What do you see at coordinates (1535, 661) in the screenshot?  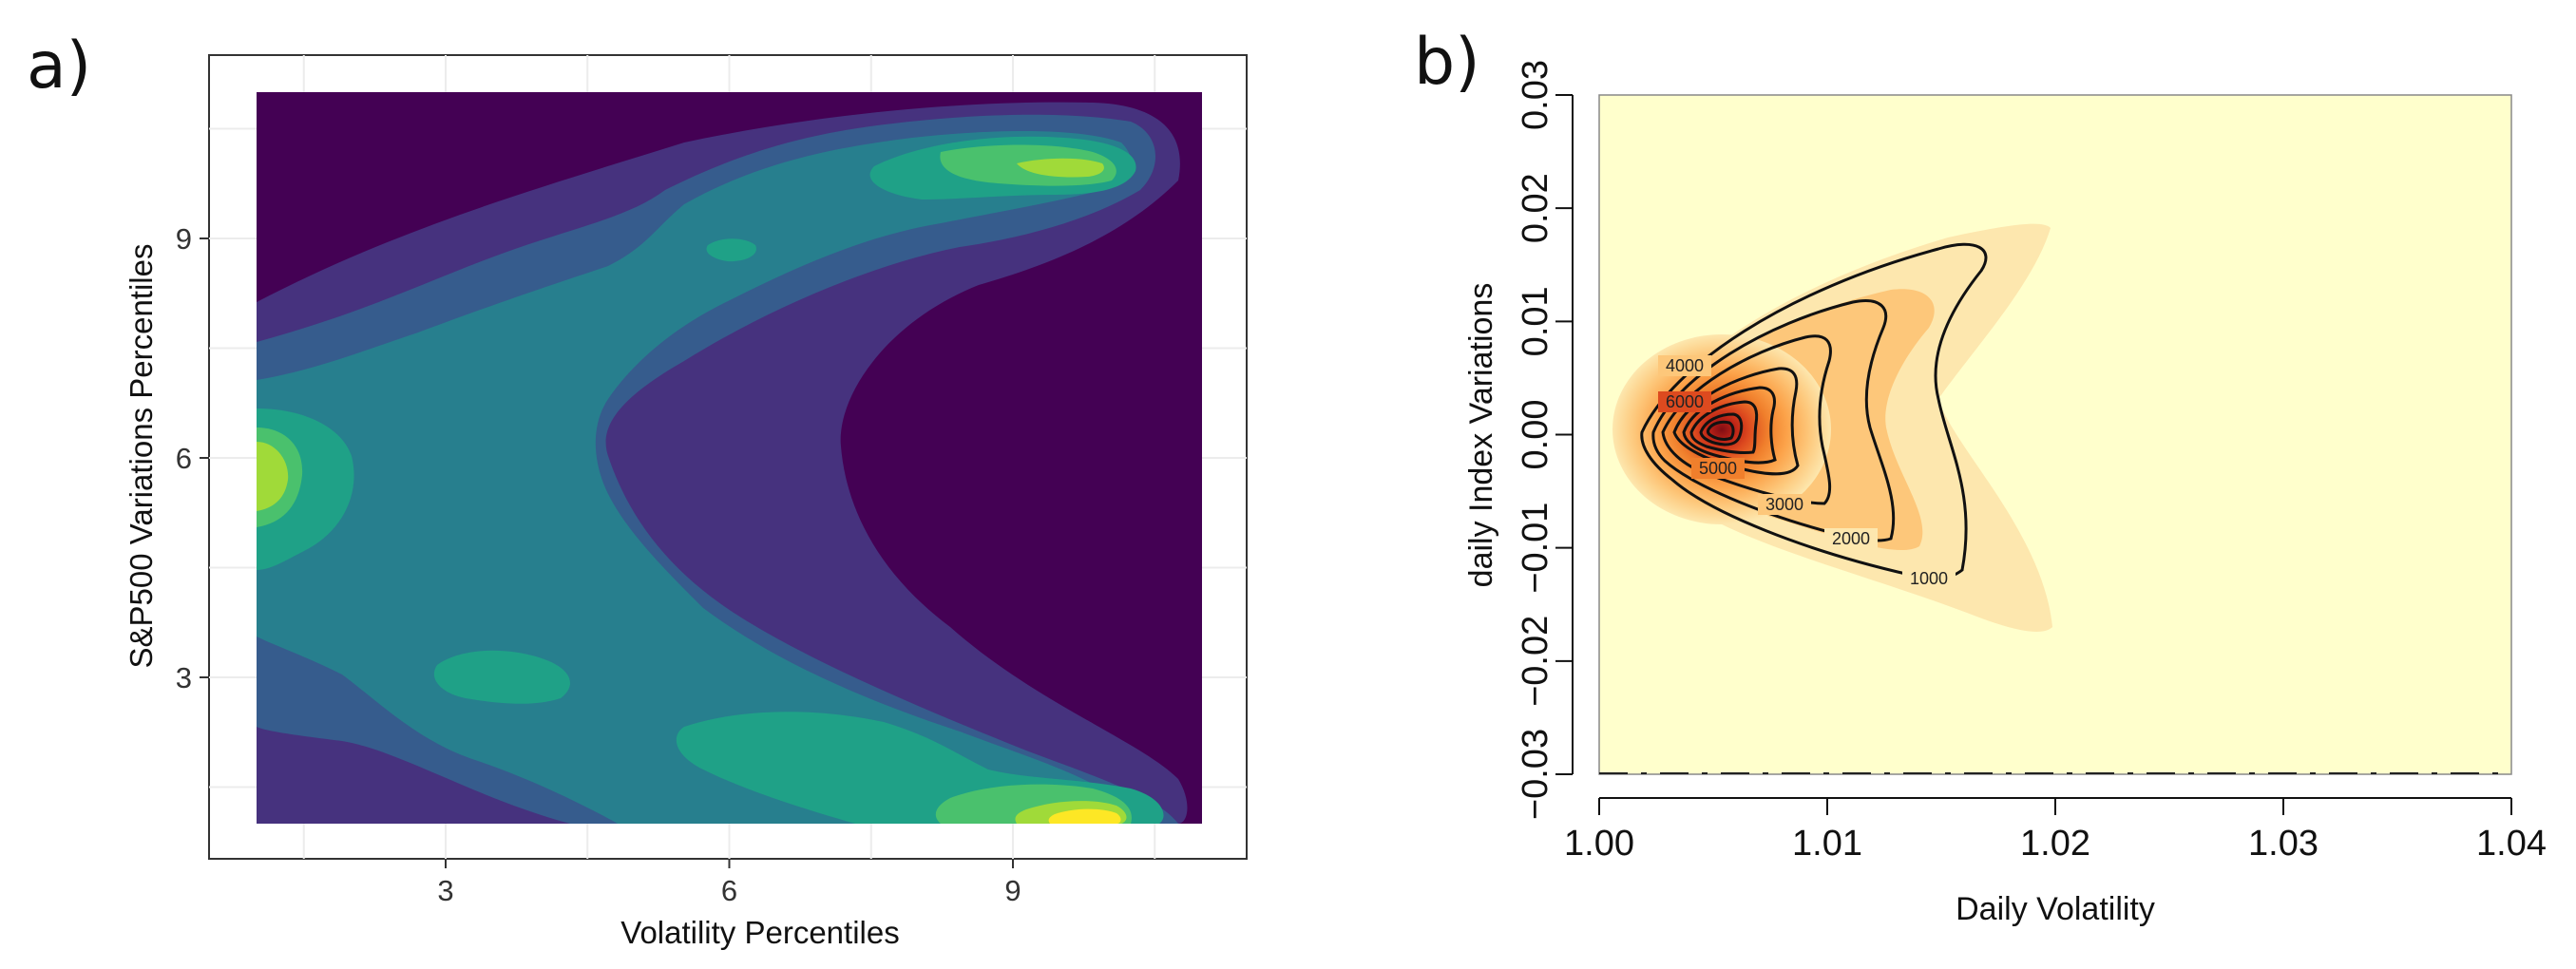 I see `panel-b-y-tick-label: −0.02` at bounding box center [1535, 661].